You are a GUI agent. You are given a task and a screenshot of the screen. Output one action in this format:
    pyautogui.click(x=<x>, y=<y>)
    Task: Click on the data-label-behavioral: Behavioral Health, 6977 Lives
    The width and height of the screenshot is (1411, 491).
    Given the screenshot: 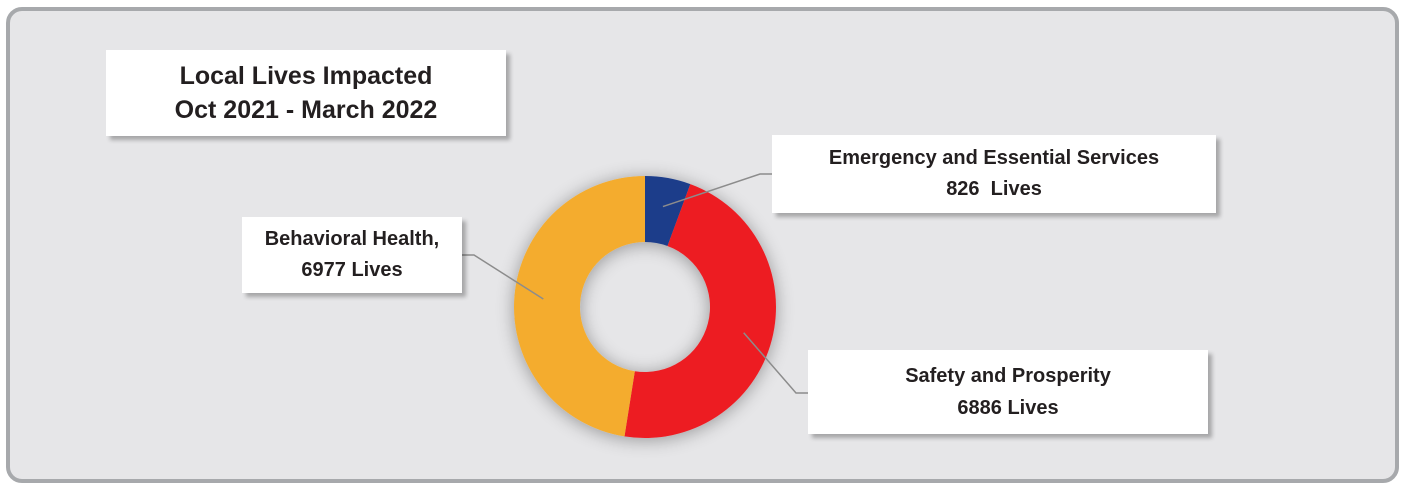 What is the action you would take?
    pyautogui.click(x=352, y=255)
    